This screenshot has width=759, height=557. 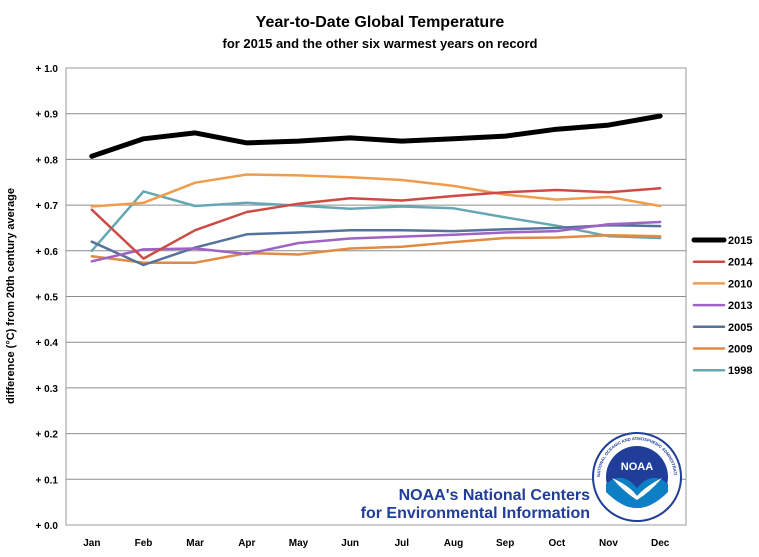 What do you see at coordinates (722, 306) in the screenshot?
I see `legend: 2015 2014 2010 2013 2005 2009 1998` at bounding box center [722, 306].